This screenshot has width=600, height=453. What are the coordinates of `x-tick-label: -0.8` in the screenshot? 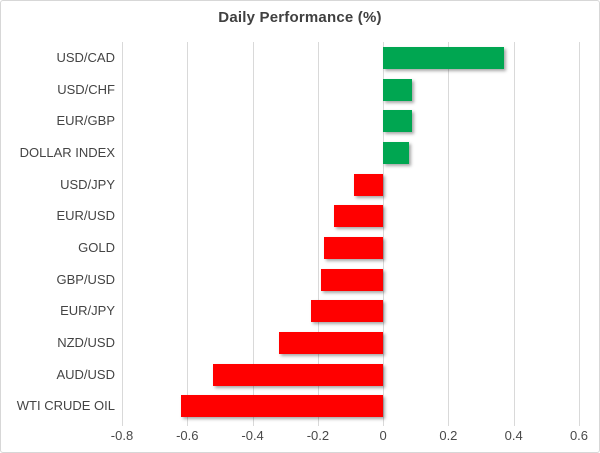 It's located at (122, 435).